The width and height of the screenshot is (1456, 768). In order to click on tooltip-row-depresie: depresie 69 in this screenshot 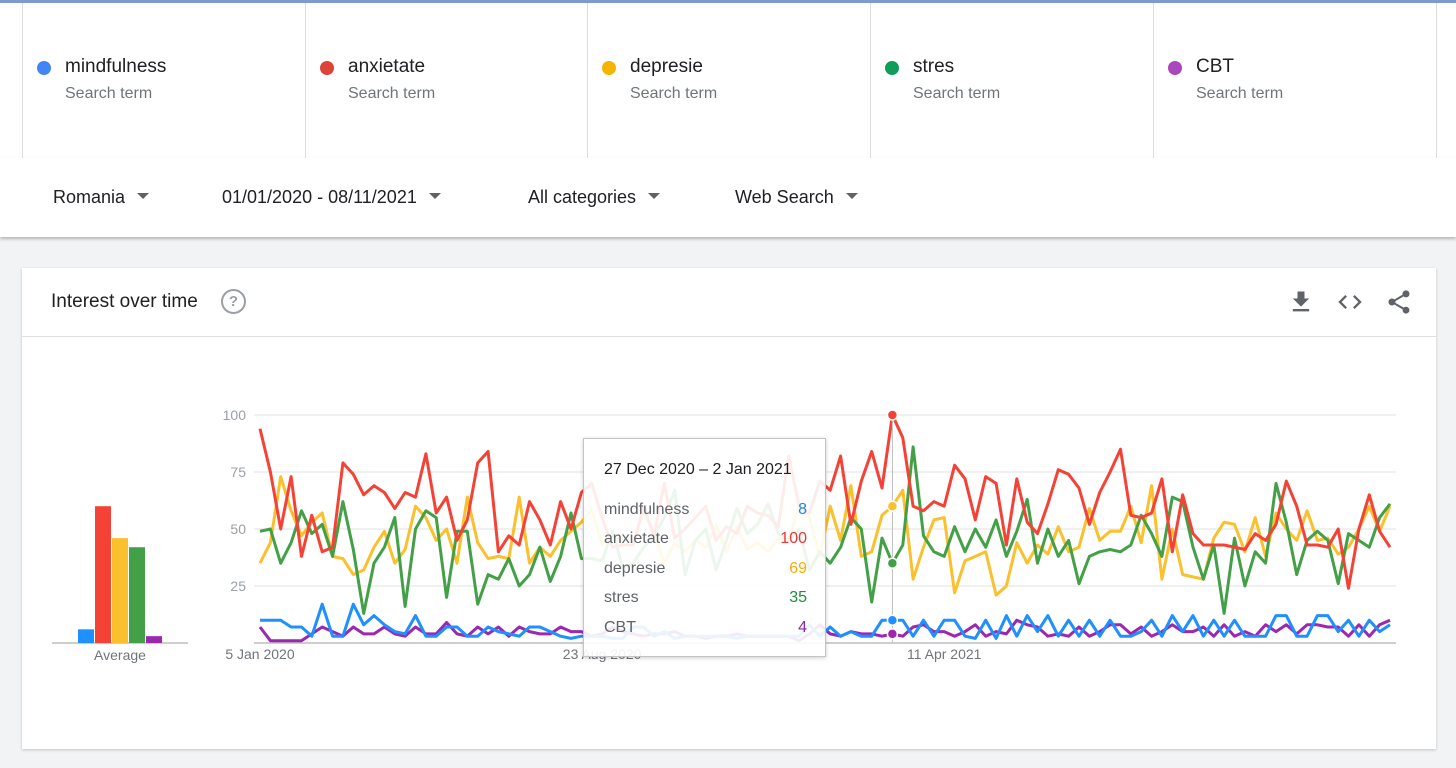, I will do `click(705, 572)`.